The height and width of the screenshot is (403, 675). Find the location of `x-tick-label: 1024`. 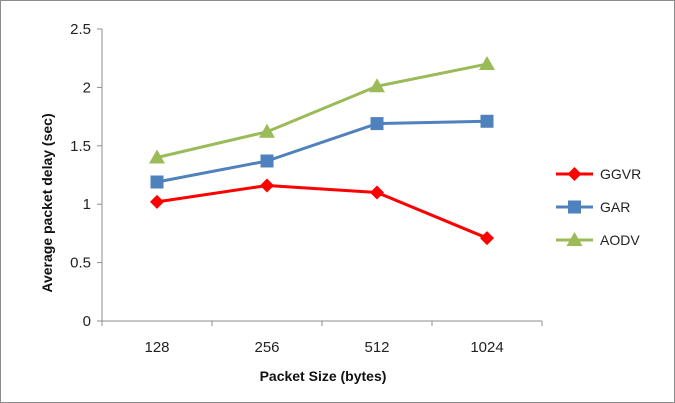

x-tick-label: 1024 is located at coordinates (486, 347).